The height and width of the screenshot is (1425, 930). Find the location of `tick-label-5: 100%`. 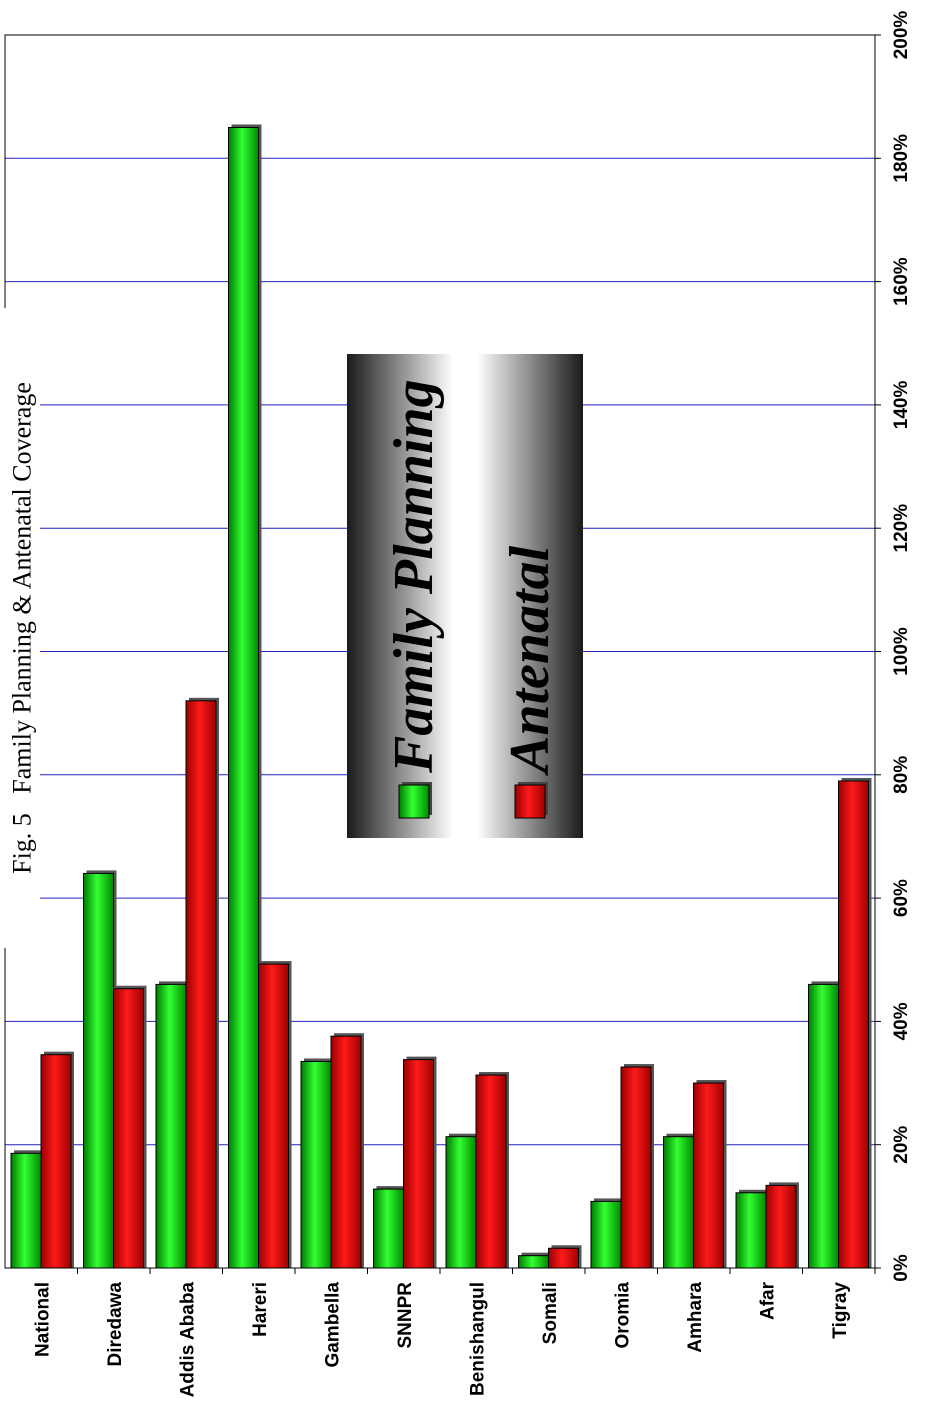

tick-label-5: 100% is located at coordinates (901, 651).